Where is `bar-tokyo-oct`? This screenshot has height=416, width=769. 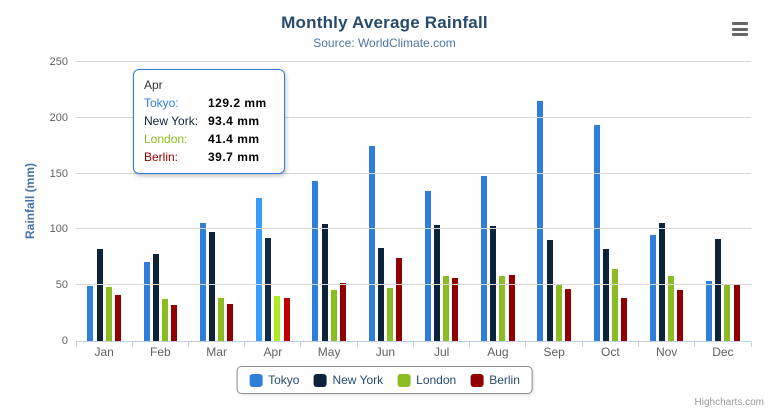
bar-tokyo-oct is located at coordinates (596, 232).